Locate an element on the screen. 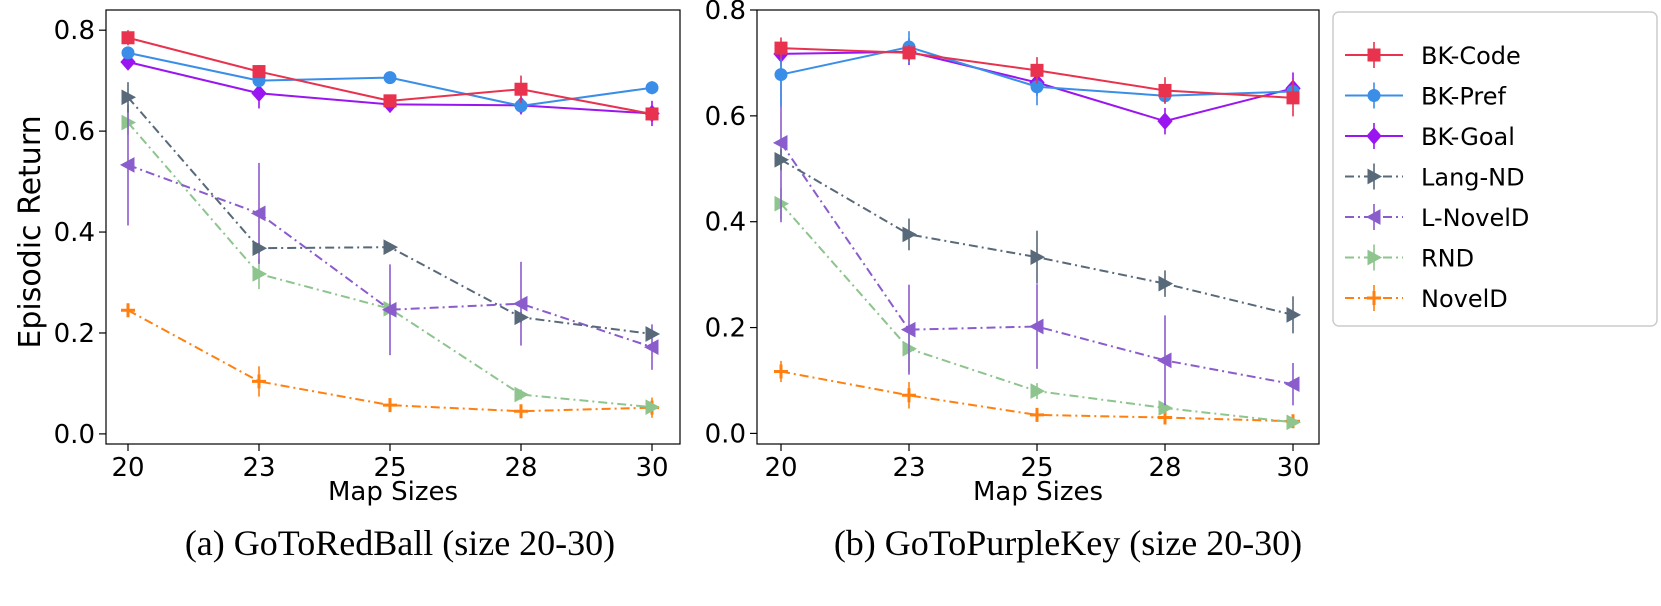 The image size is (1661, 606). legend-entry-bk-goal: BK-Goal is located at coordinates (1430, 137).